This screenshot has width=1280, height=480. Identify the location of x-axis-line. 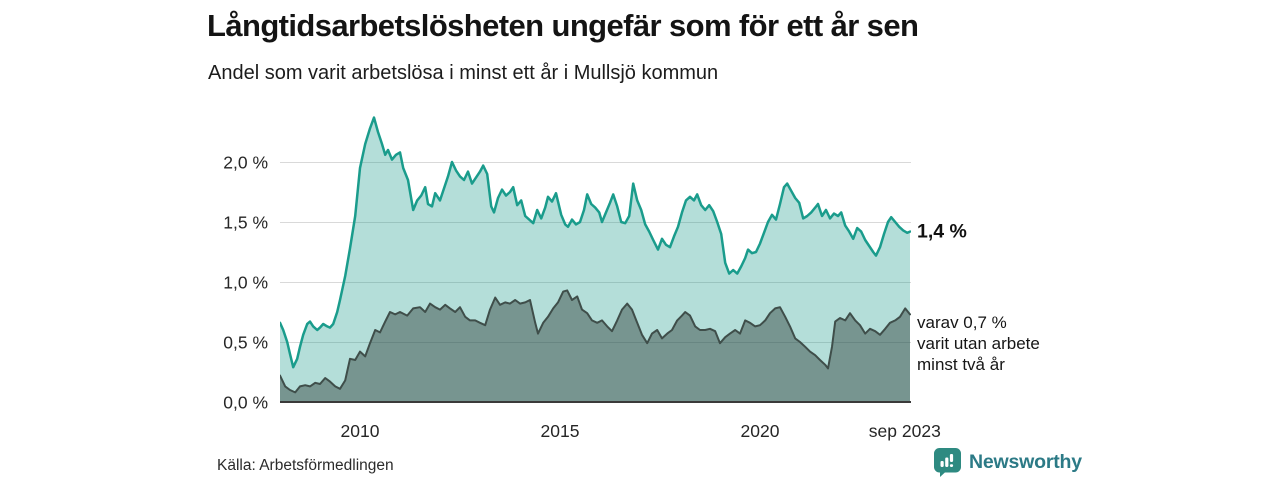
(595, 402).